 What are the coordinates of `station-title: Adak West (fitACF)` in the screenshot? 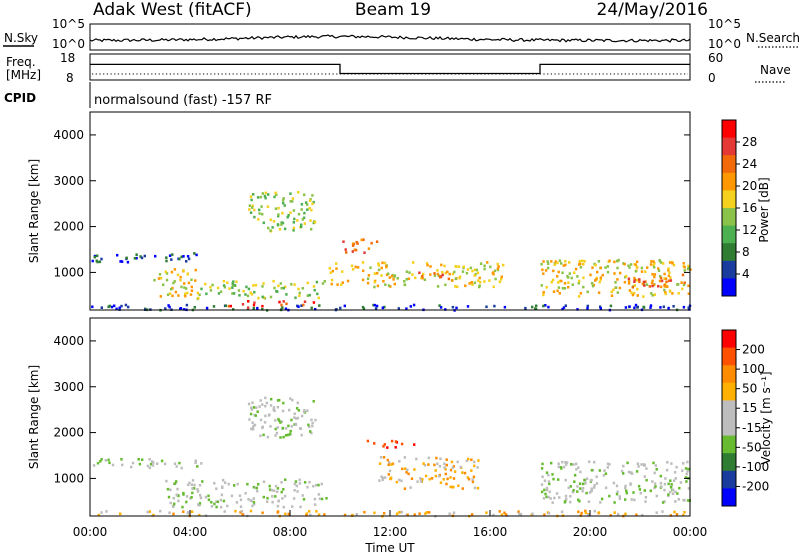 It's located at (172, 10).